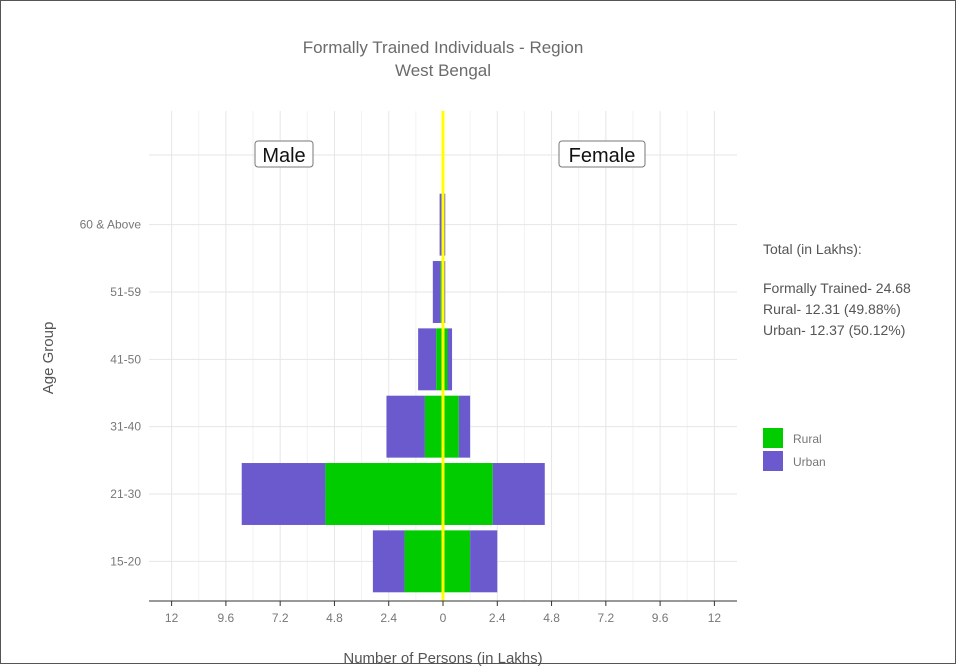  I want to click on x-tick-label-7: 4.8, so click(551, 618).